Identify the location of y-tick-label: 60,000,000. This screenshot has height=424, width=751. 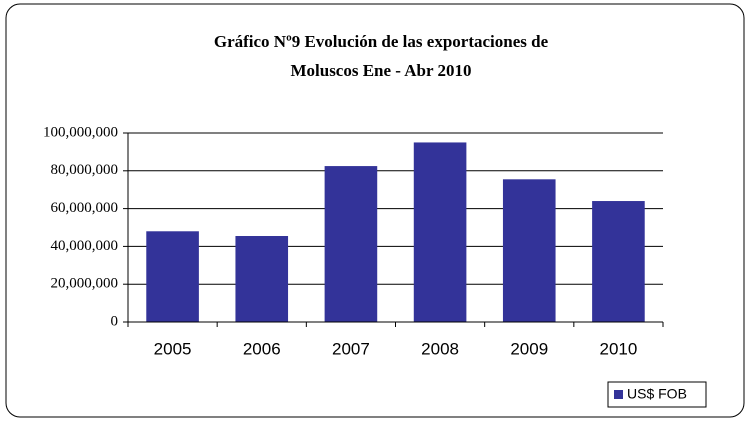
(85, 208).